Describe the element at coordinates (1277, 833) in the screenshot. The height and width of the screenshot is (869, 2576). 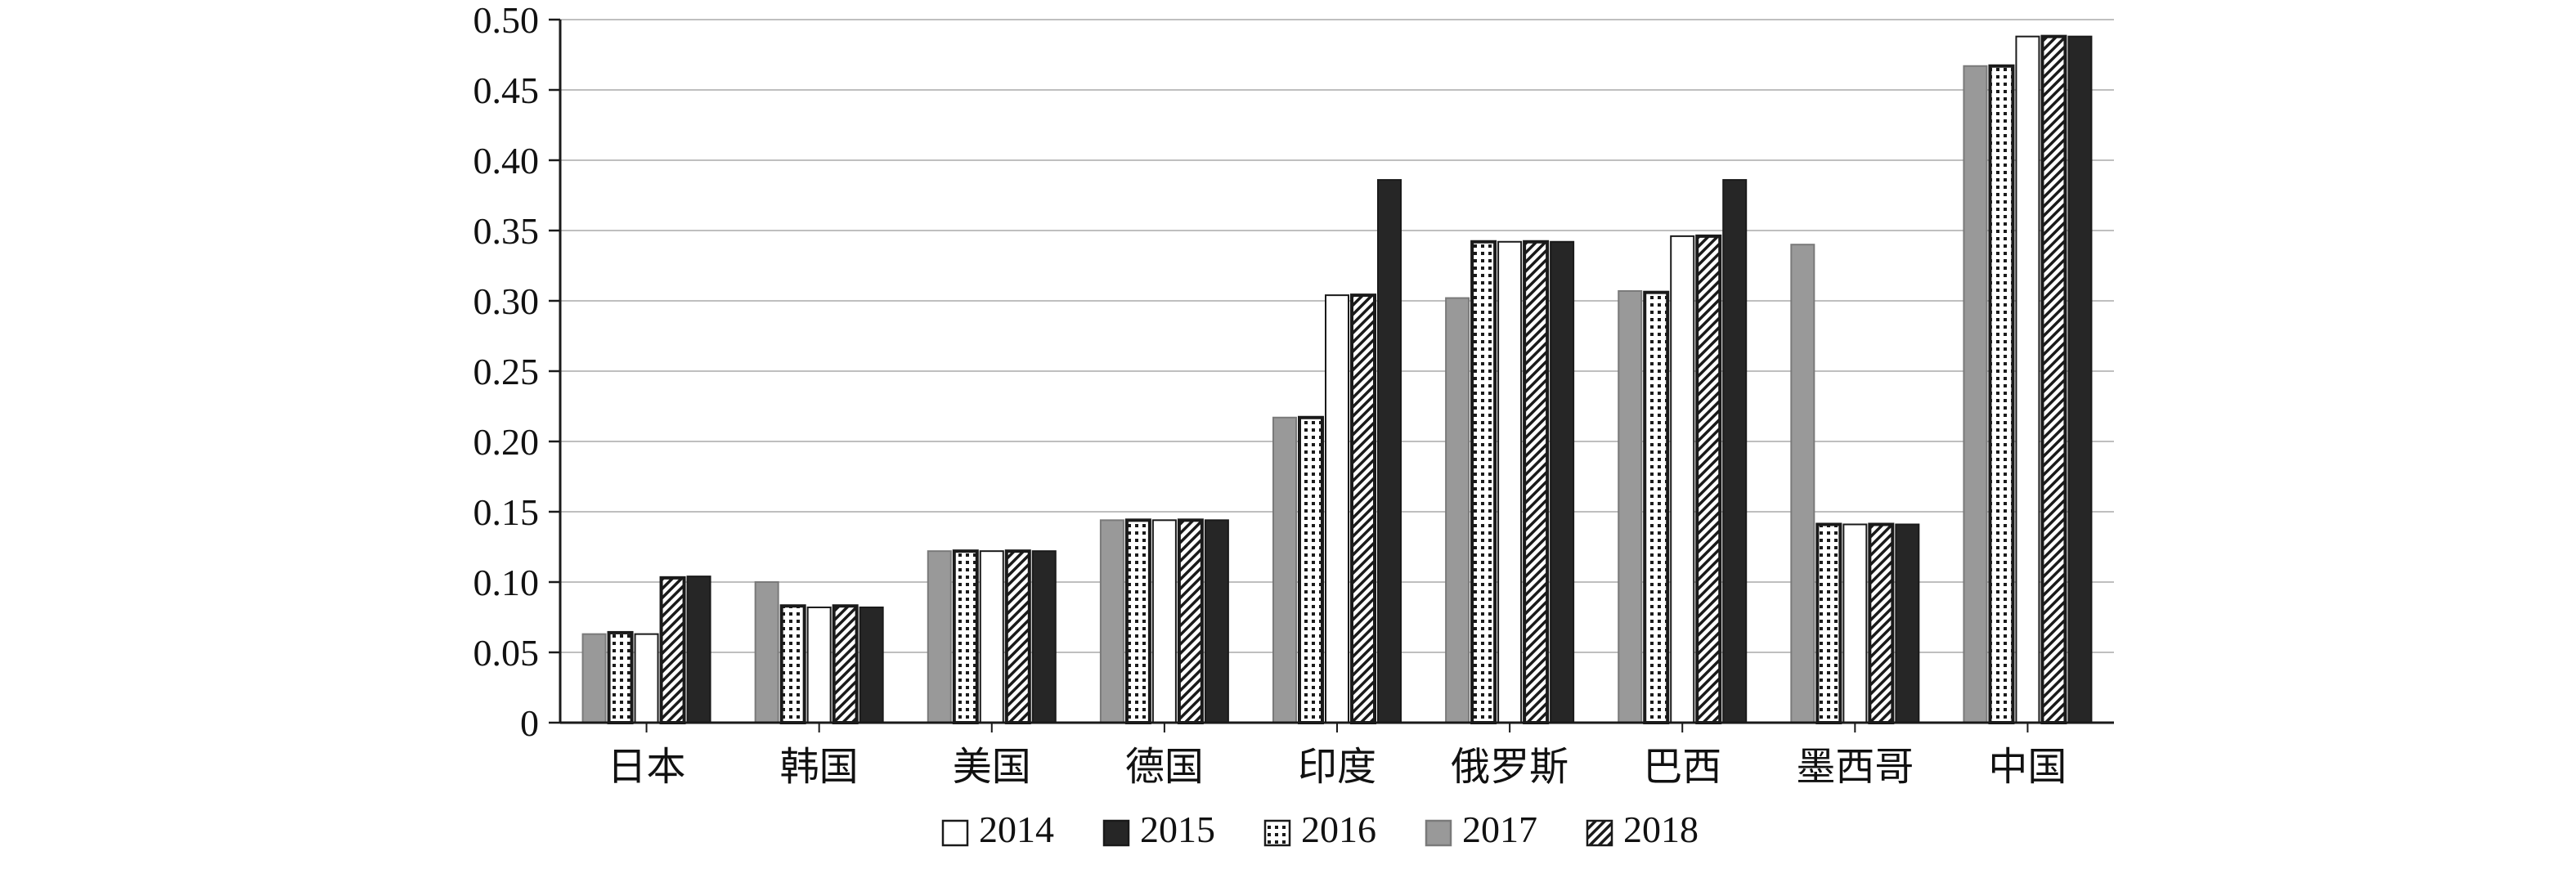
I see `legend-swatch-2016` at that location.